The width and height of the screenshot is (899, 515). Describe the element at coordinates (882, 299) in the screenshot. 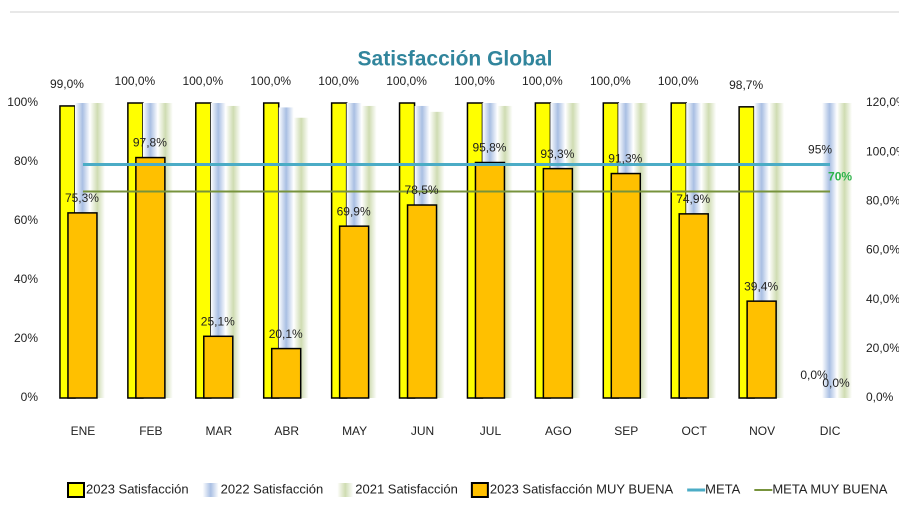

I see `y2-tick-label: 40,0%` at that location.